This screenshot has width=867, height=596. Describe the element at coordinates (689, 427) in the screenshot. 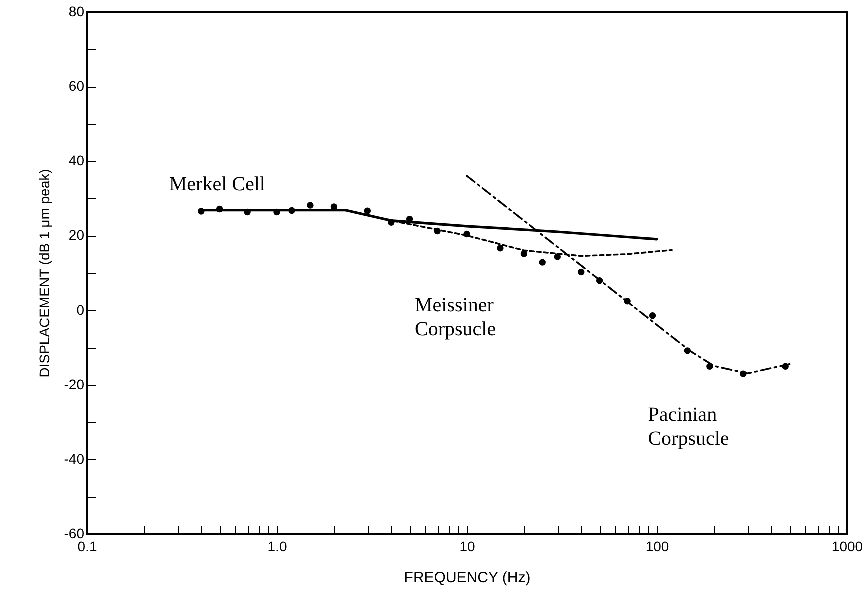

I see `series-label: Pacinian Corpsucle` at that location.